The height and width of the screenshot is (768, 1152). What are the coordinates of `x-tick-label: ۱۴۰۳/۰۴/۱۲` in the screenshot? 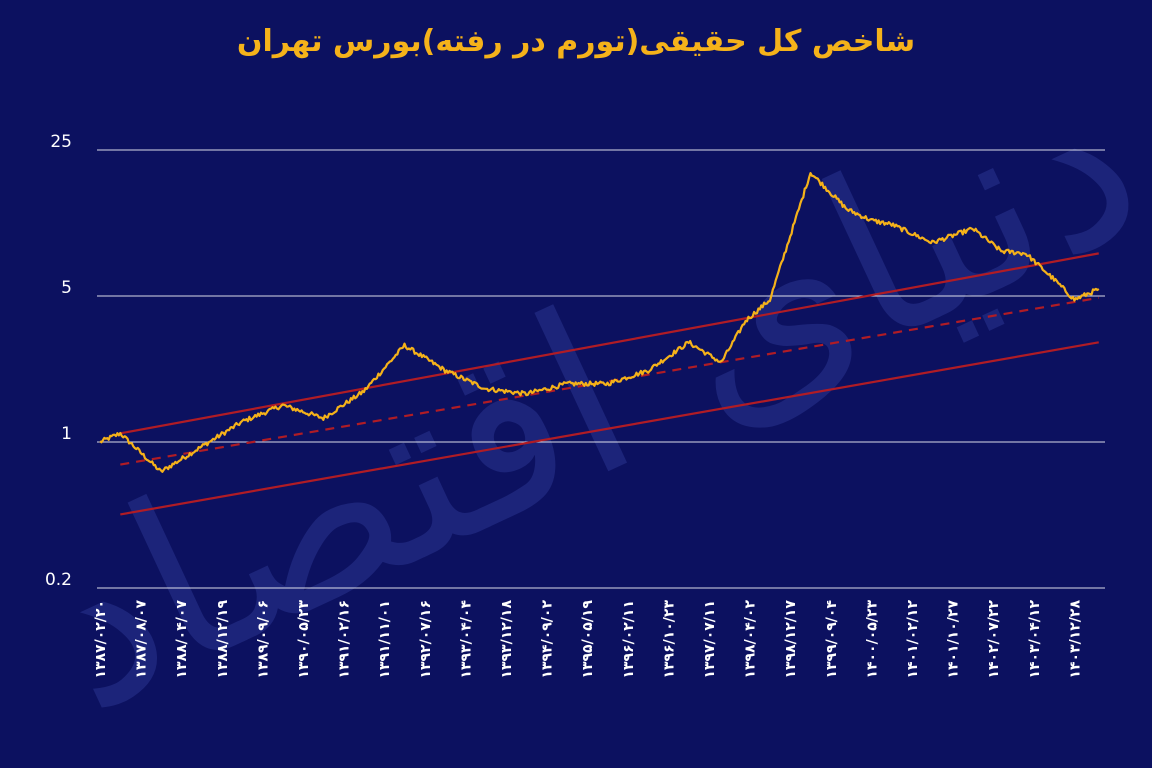 It's located at (1035, 639).